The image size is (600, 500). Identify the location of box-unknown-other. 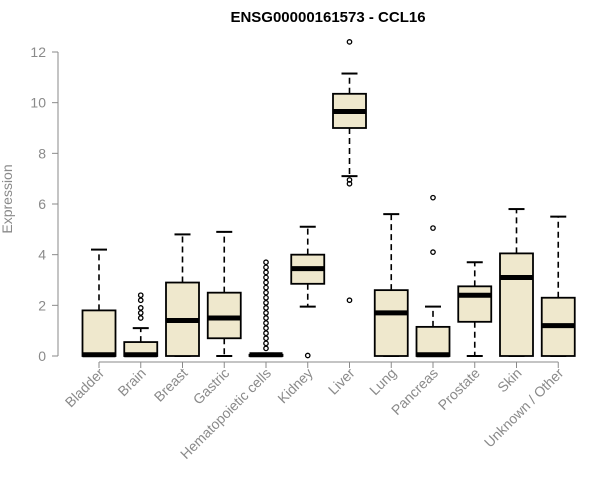
(558, 286).